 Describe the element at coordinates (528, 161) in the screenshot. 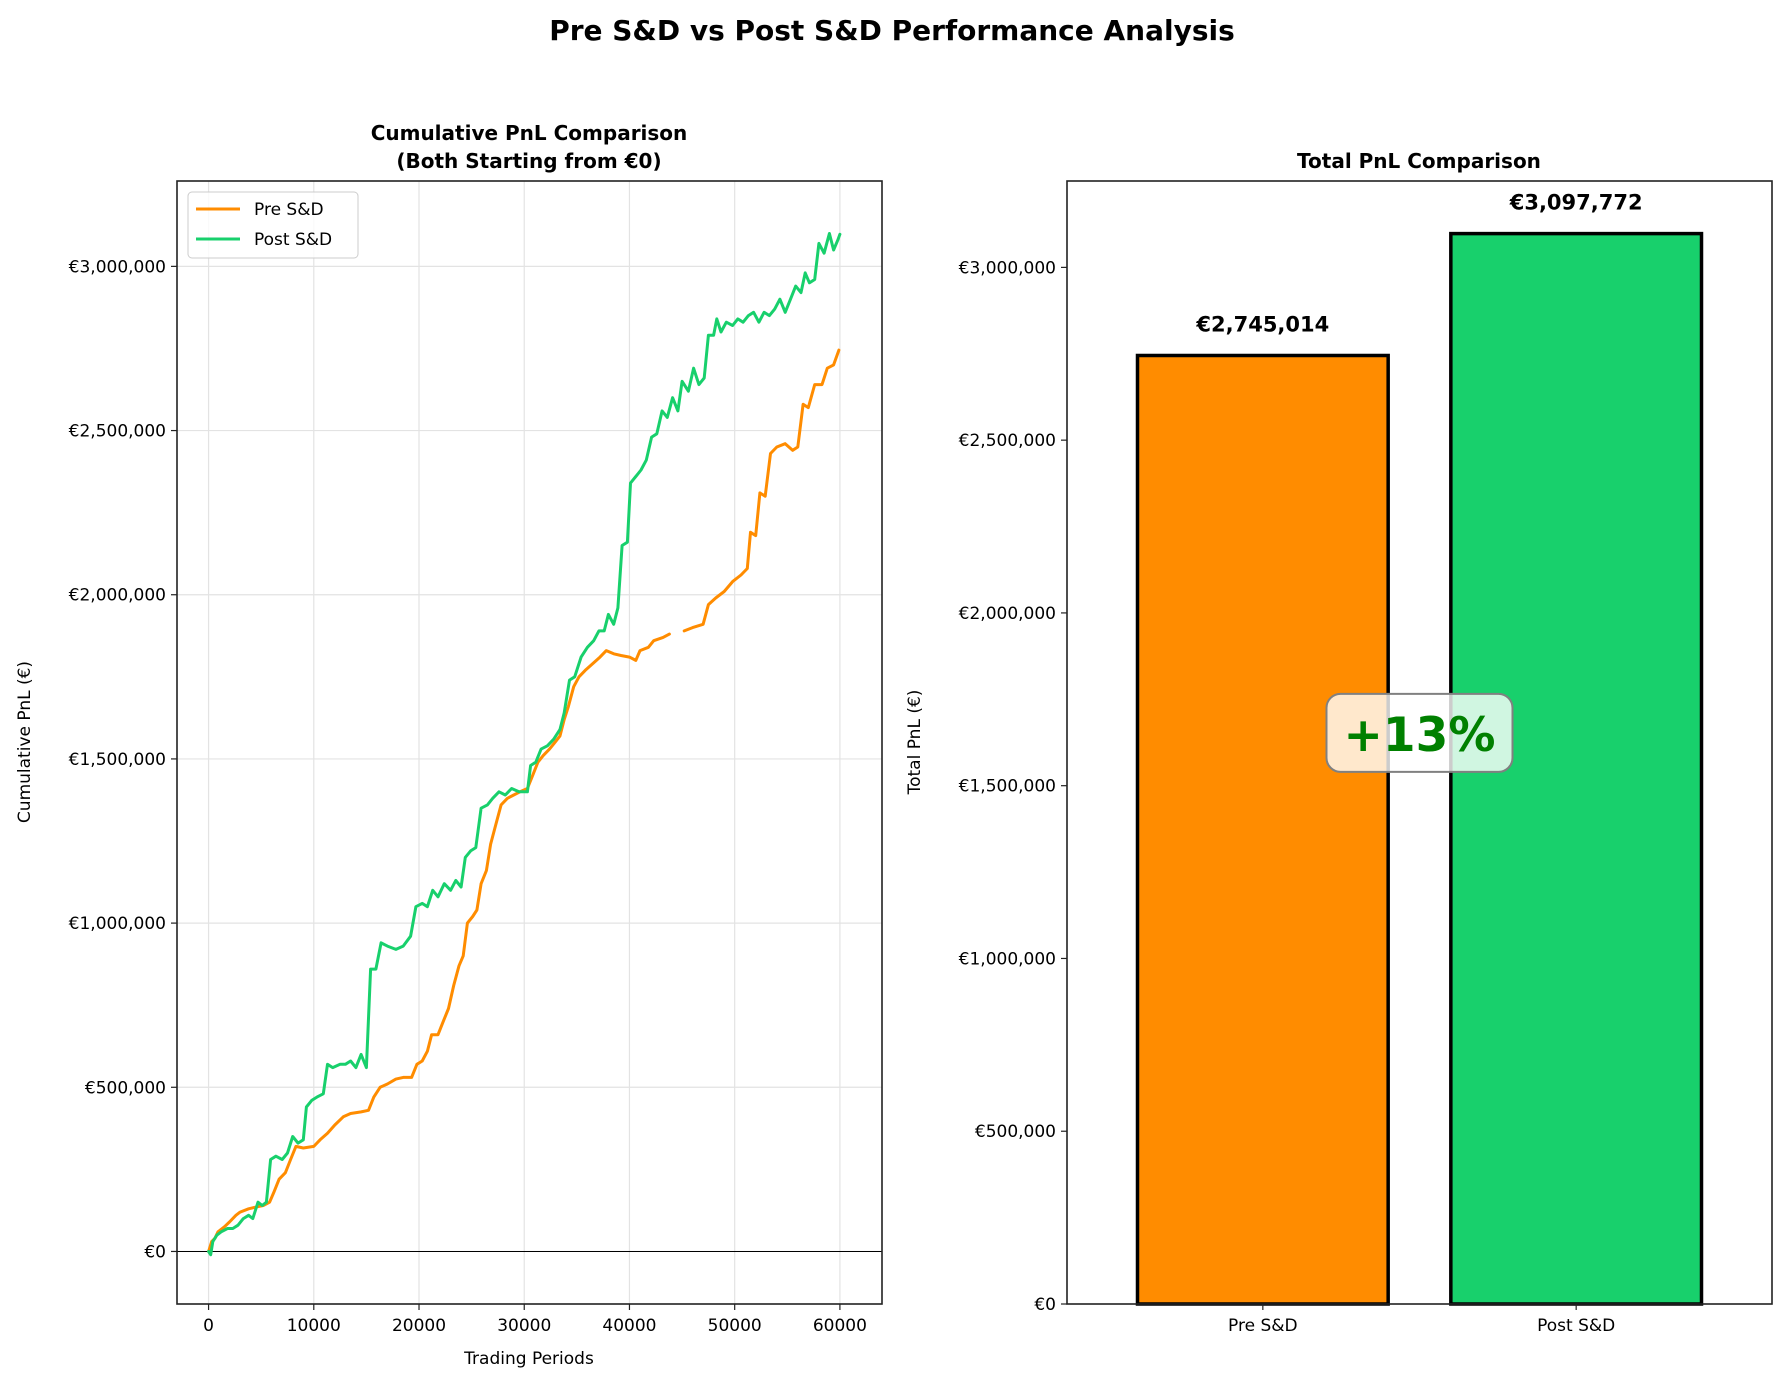

I see `line-chart-title-line2: (Both Starting from €0)` at that location.